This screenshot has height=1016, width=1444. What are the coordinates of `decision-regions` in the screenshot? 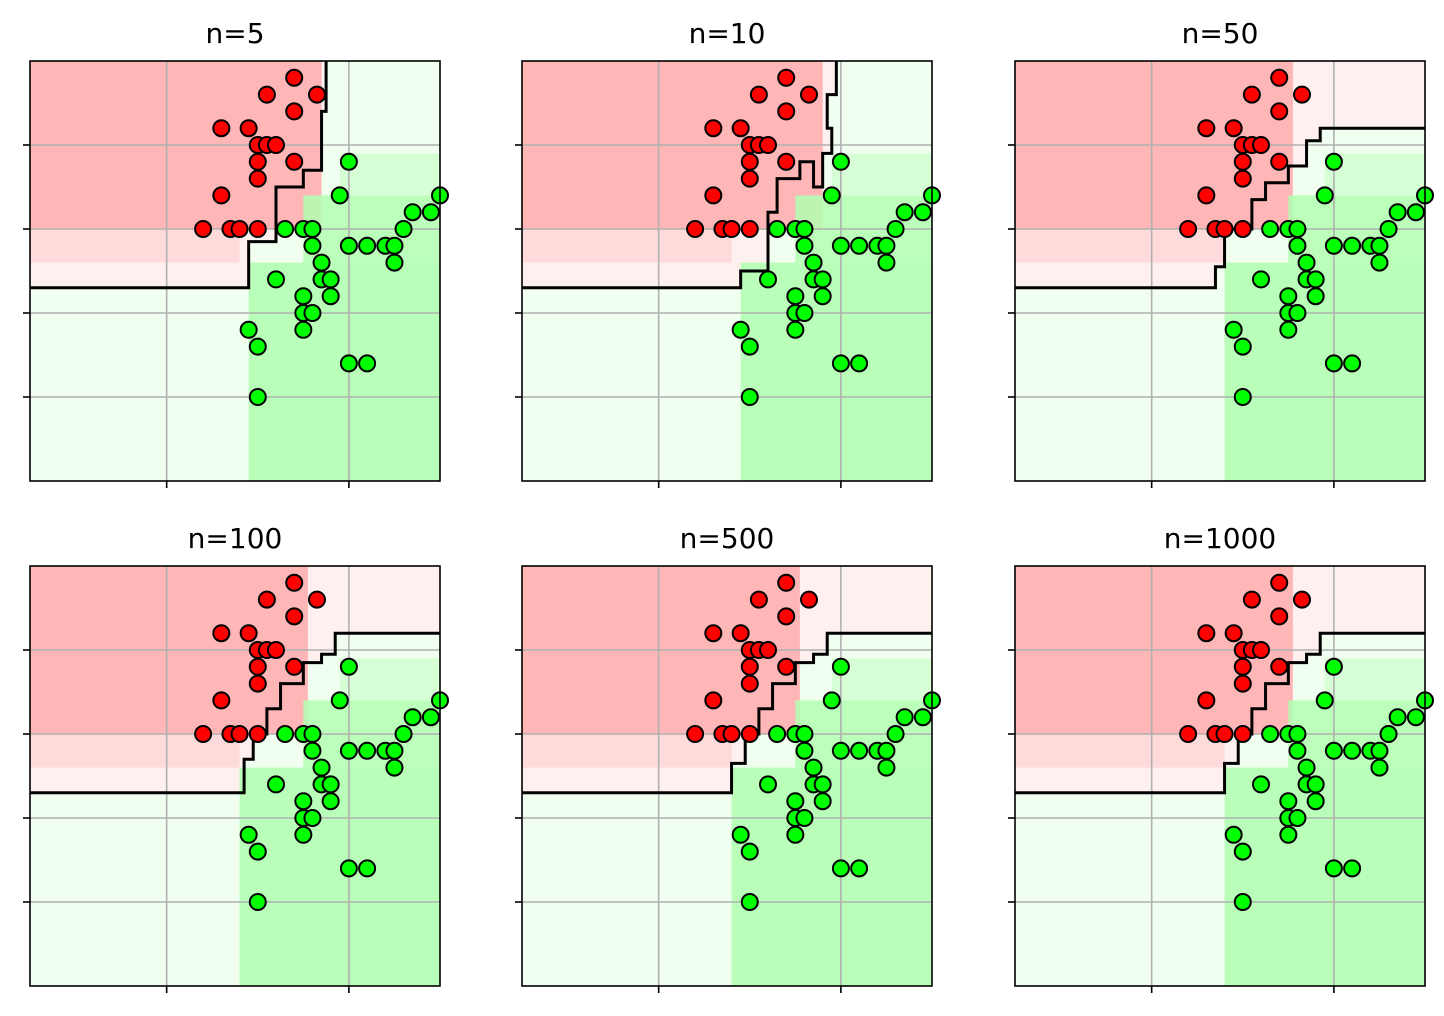 It's located at (727, 776).